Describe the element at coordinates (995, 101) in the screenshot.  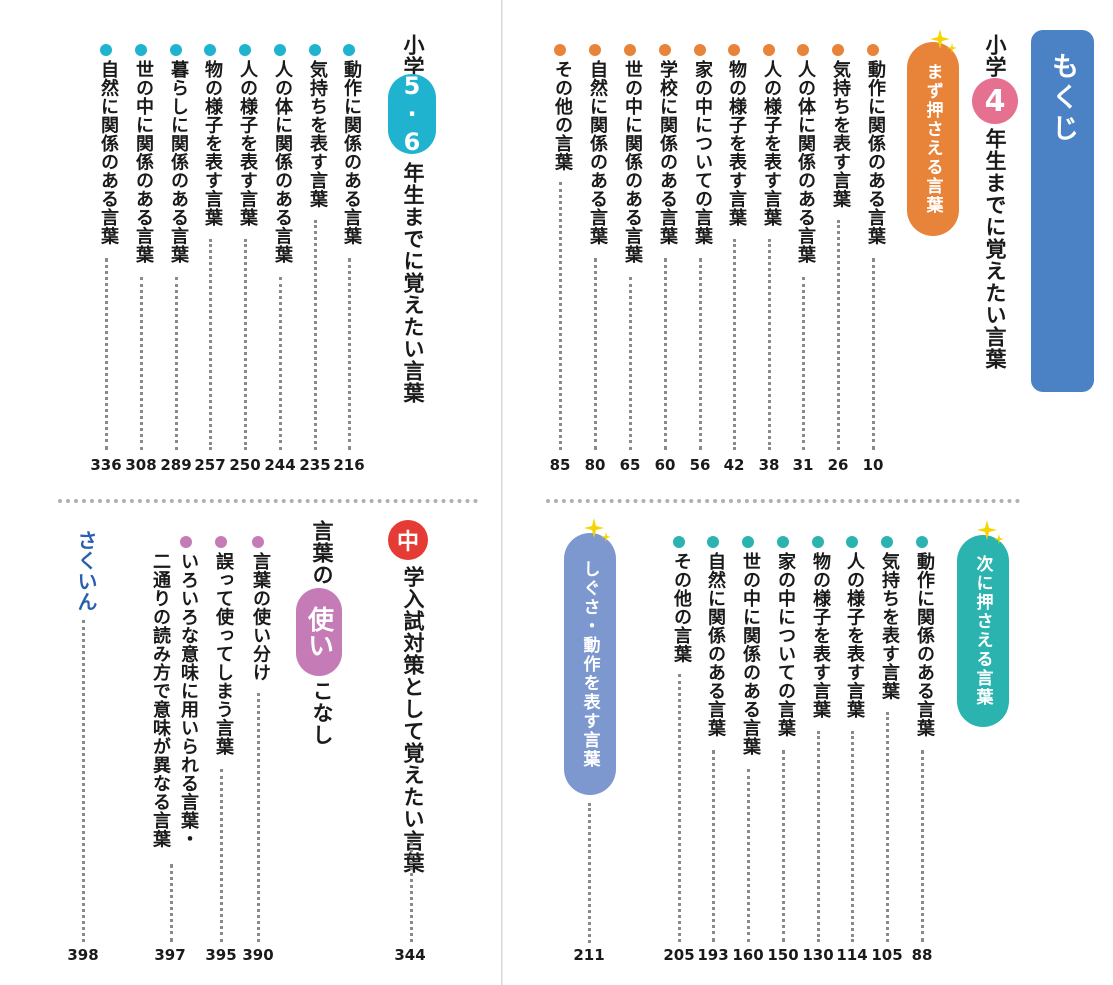
I see `grade4-badge-number: 4` at that location.